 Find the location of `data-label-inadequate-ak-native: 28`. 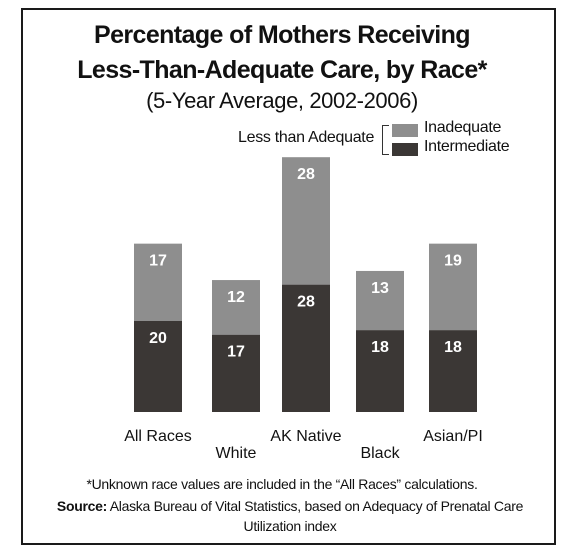

data-label-inadequate-ak-native: 28 is located at coordinates (306, 174).